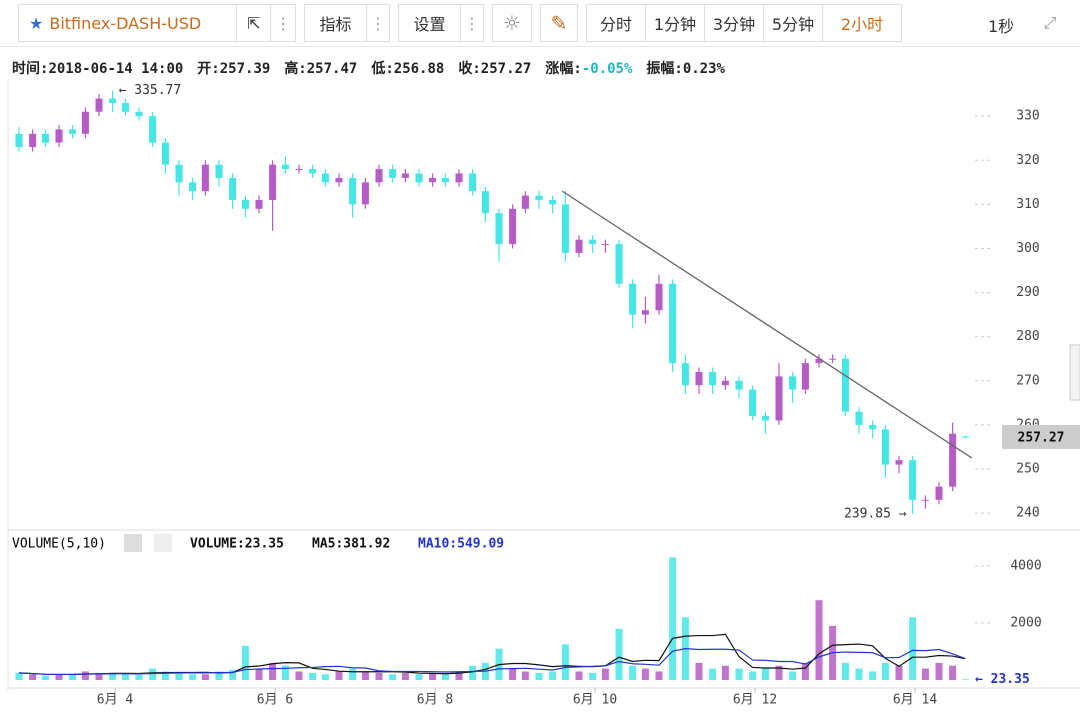 This screenshot has height=717, width=1080. What do you see at coordinates (793, 23) in the screenshot?
I see `period: 5分钟` at bounding box center [793, 23].